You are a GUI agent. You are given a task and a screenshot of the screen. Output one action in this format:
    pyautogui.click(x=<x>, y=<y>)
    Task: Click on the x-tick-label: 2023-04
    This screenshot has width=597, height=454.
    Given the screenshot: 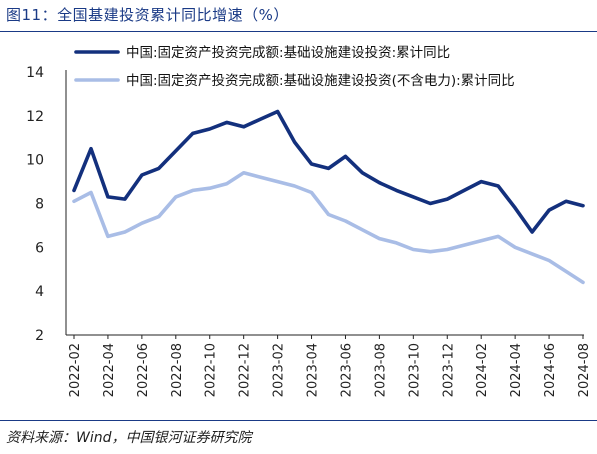 What is the action you would take?
    pyautogui.click(x=313, y=370)
    